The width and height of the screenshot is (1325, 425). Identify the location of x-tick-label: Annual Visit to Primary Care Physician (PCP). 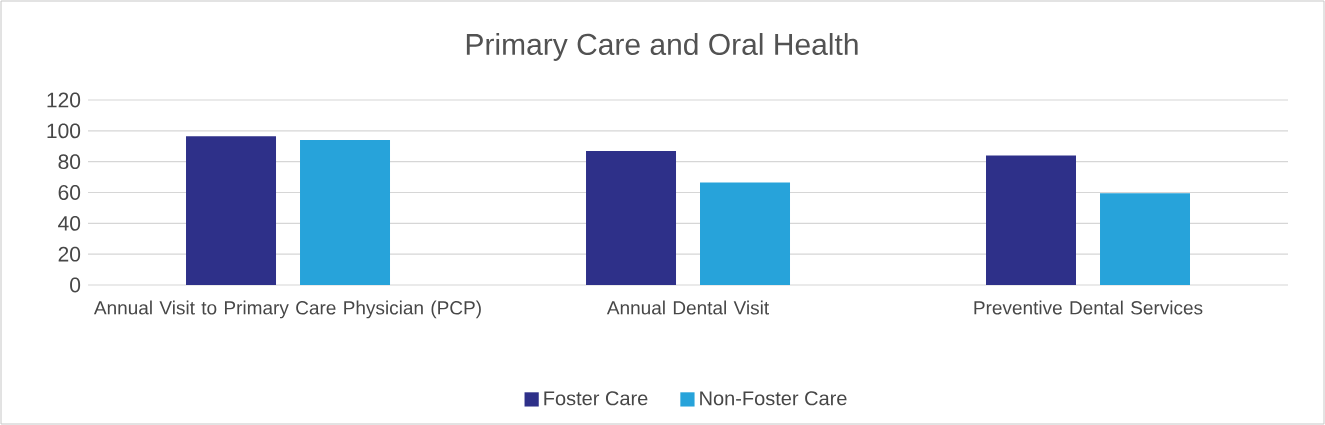
(287, 309).